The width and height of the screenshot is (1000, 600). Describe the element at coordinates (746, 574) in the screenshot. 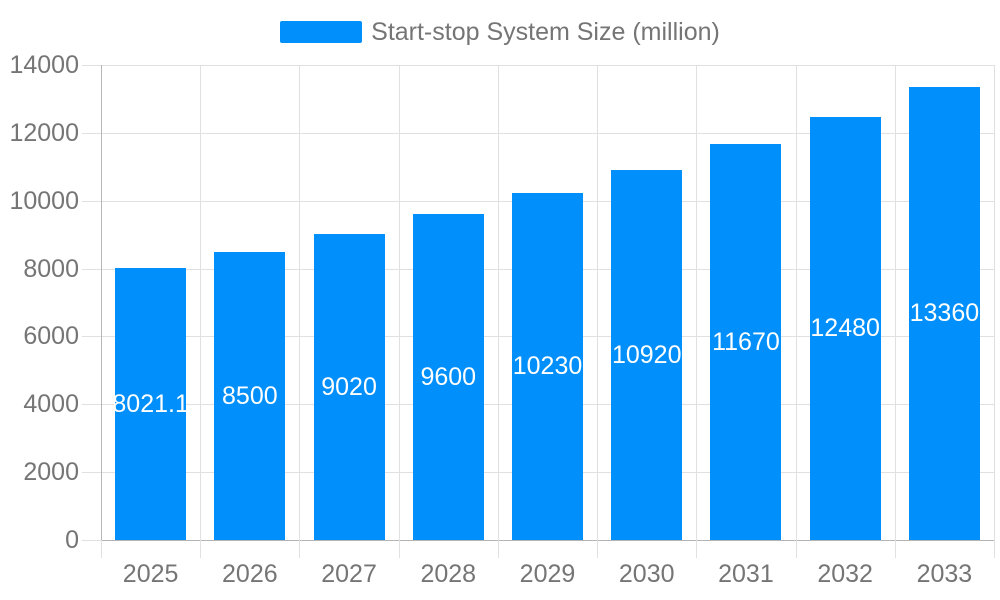

I see `x-axis-label: 2031` at that location.